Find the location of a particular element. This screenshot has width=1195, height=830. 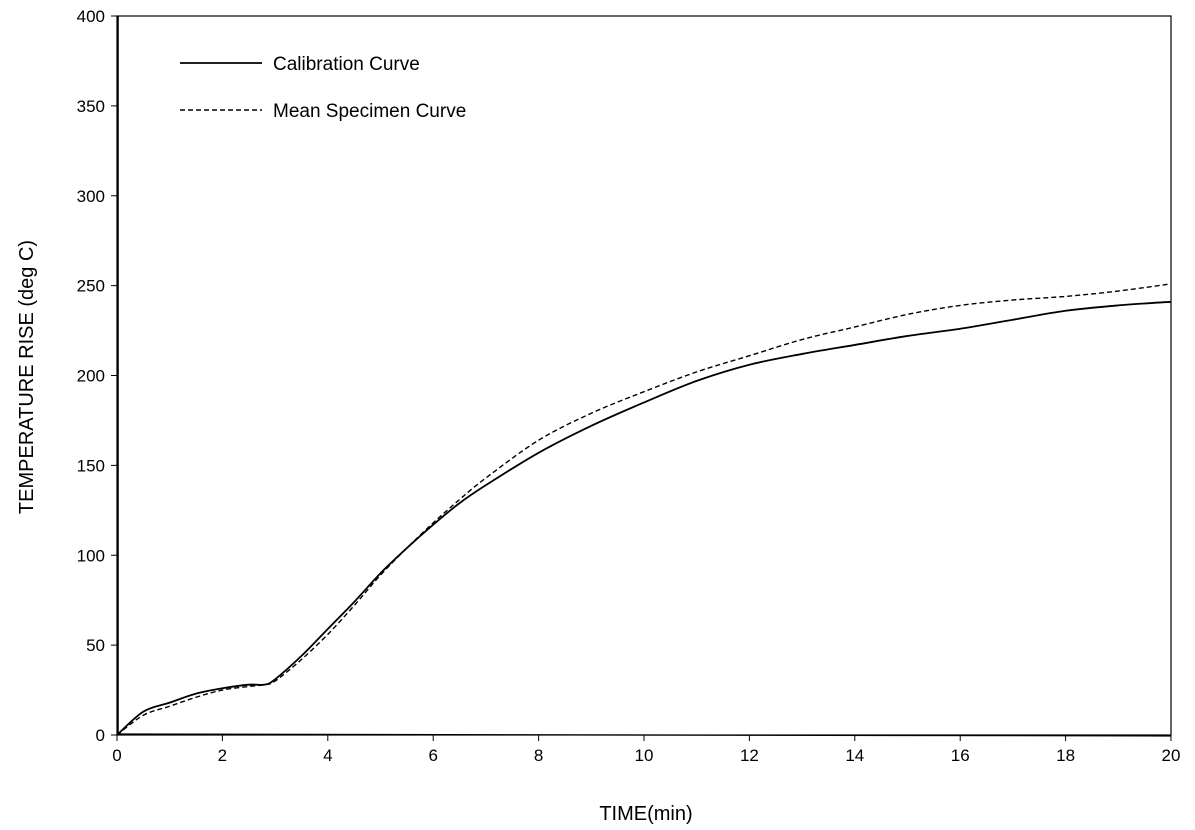

x-tick-label: 8 is located at coordinates (538, 755).